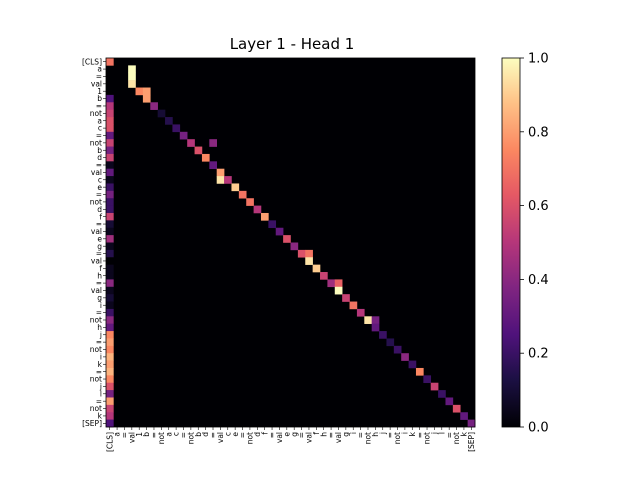 This screenshot has width=640, height=480. I want to click on y-tick-label: j, so click(100, 334).